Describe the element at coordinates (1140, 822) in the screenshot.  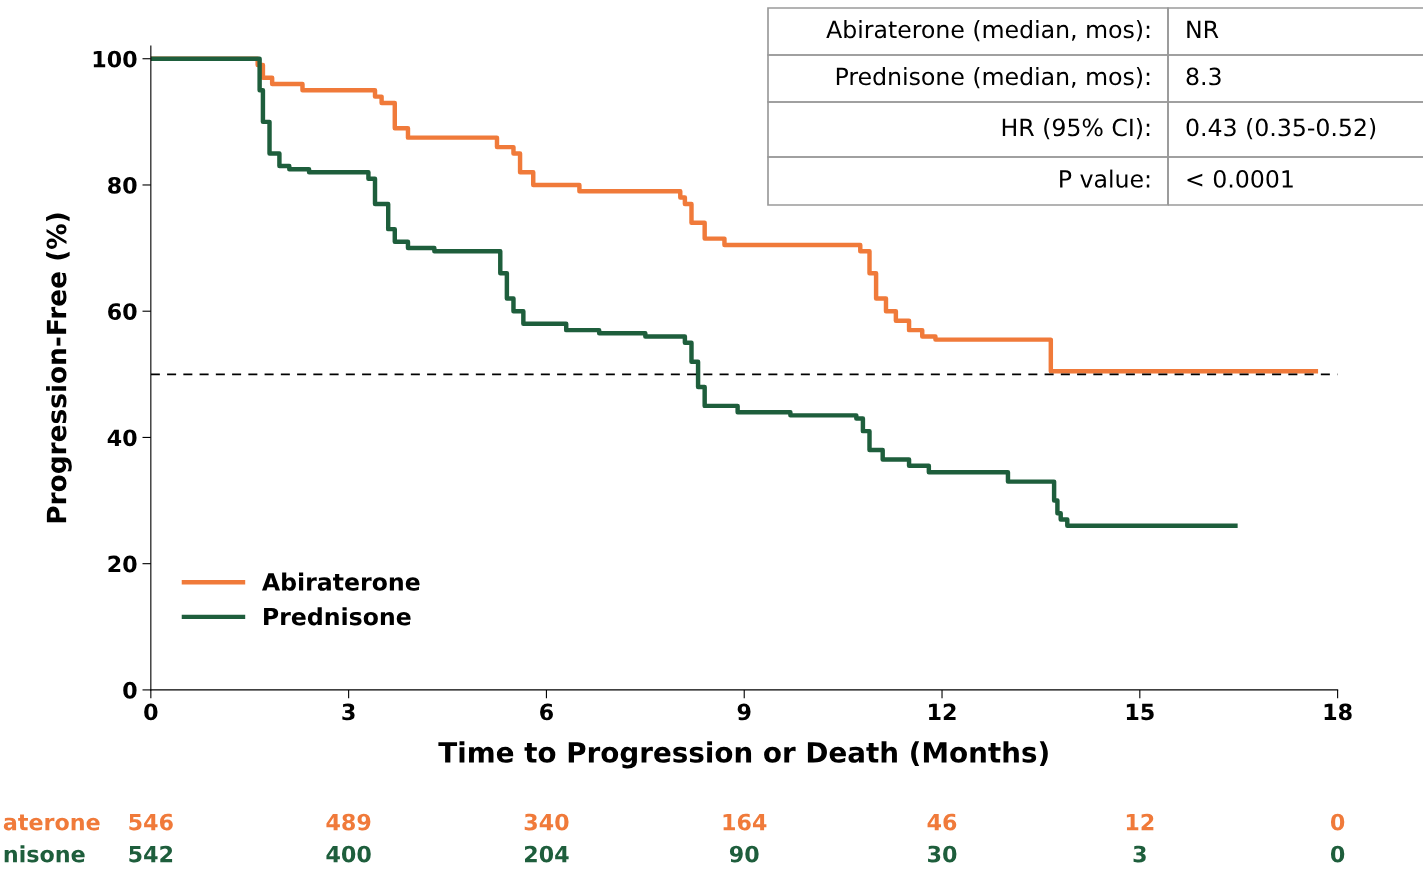
I see `text: 12` at that location.